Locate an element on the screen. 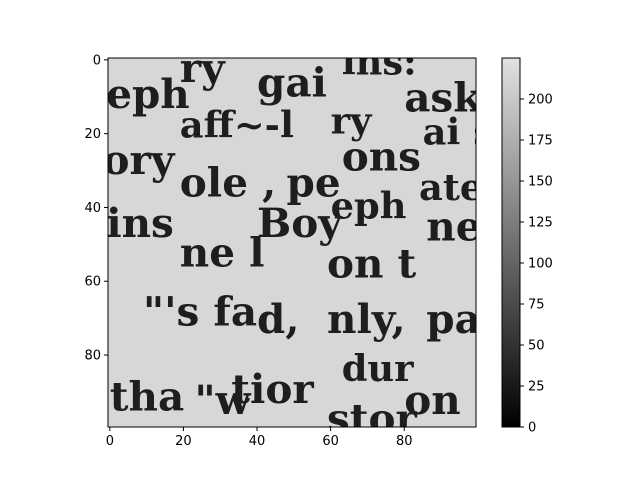  colorbar-tick-label: 150 is located at coordinates (540, 182).